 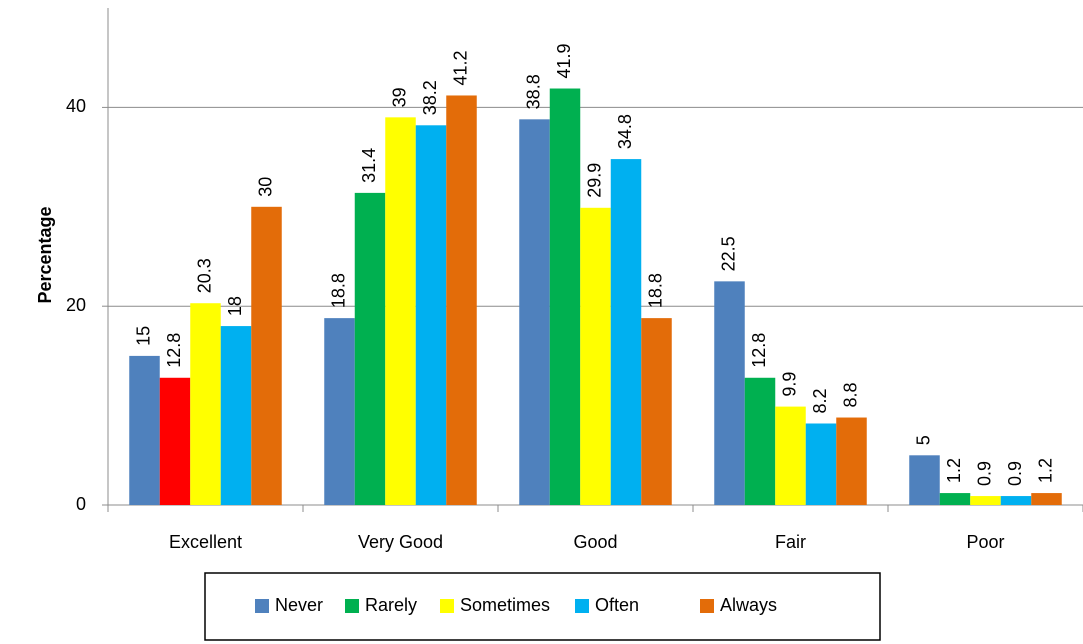 What do you see at coordinates (45, 254) in the screenshot?
I see `y-axis-title: Percentage` at bounding box center [45, 254].